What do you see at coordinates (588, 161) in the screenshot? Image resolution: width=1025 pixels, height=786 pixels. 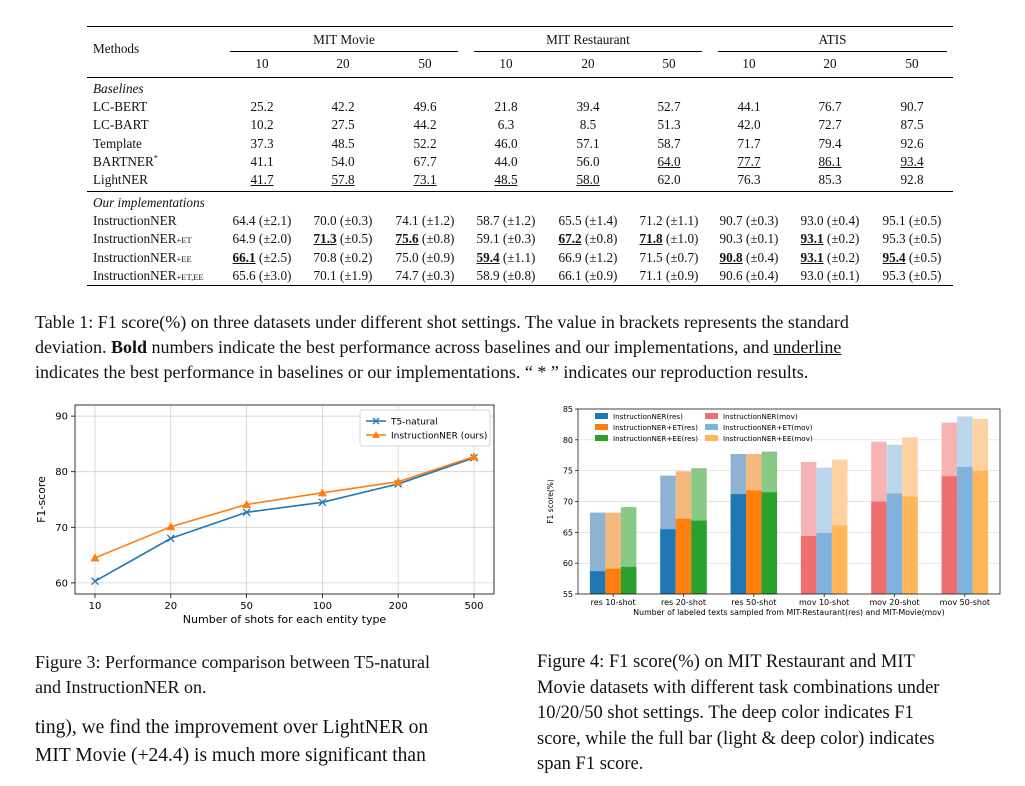 I see `table-cell: 56.0` at bounding box center [588, 161].